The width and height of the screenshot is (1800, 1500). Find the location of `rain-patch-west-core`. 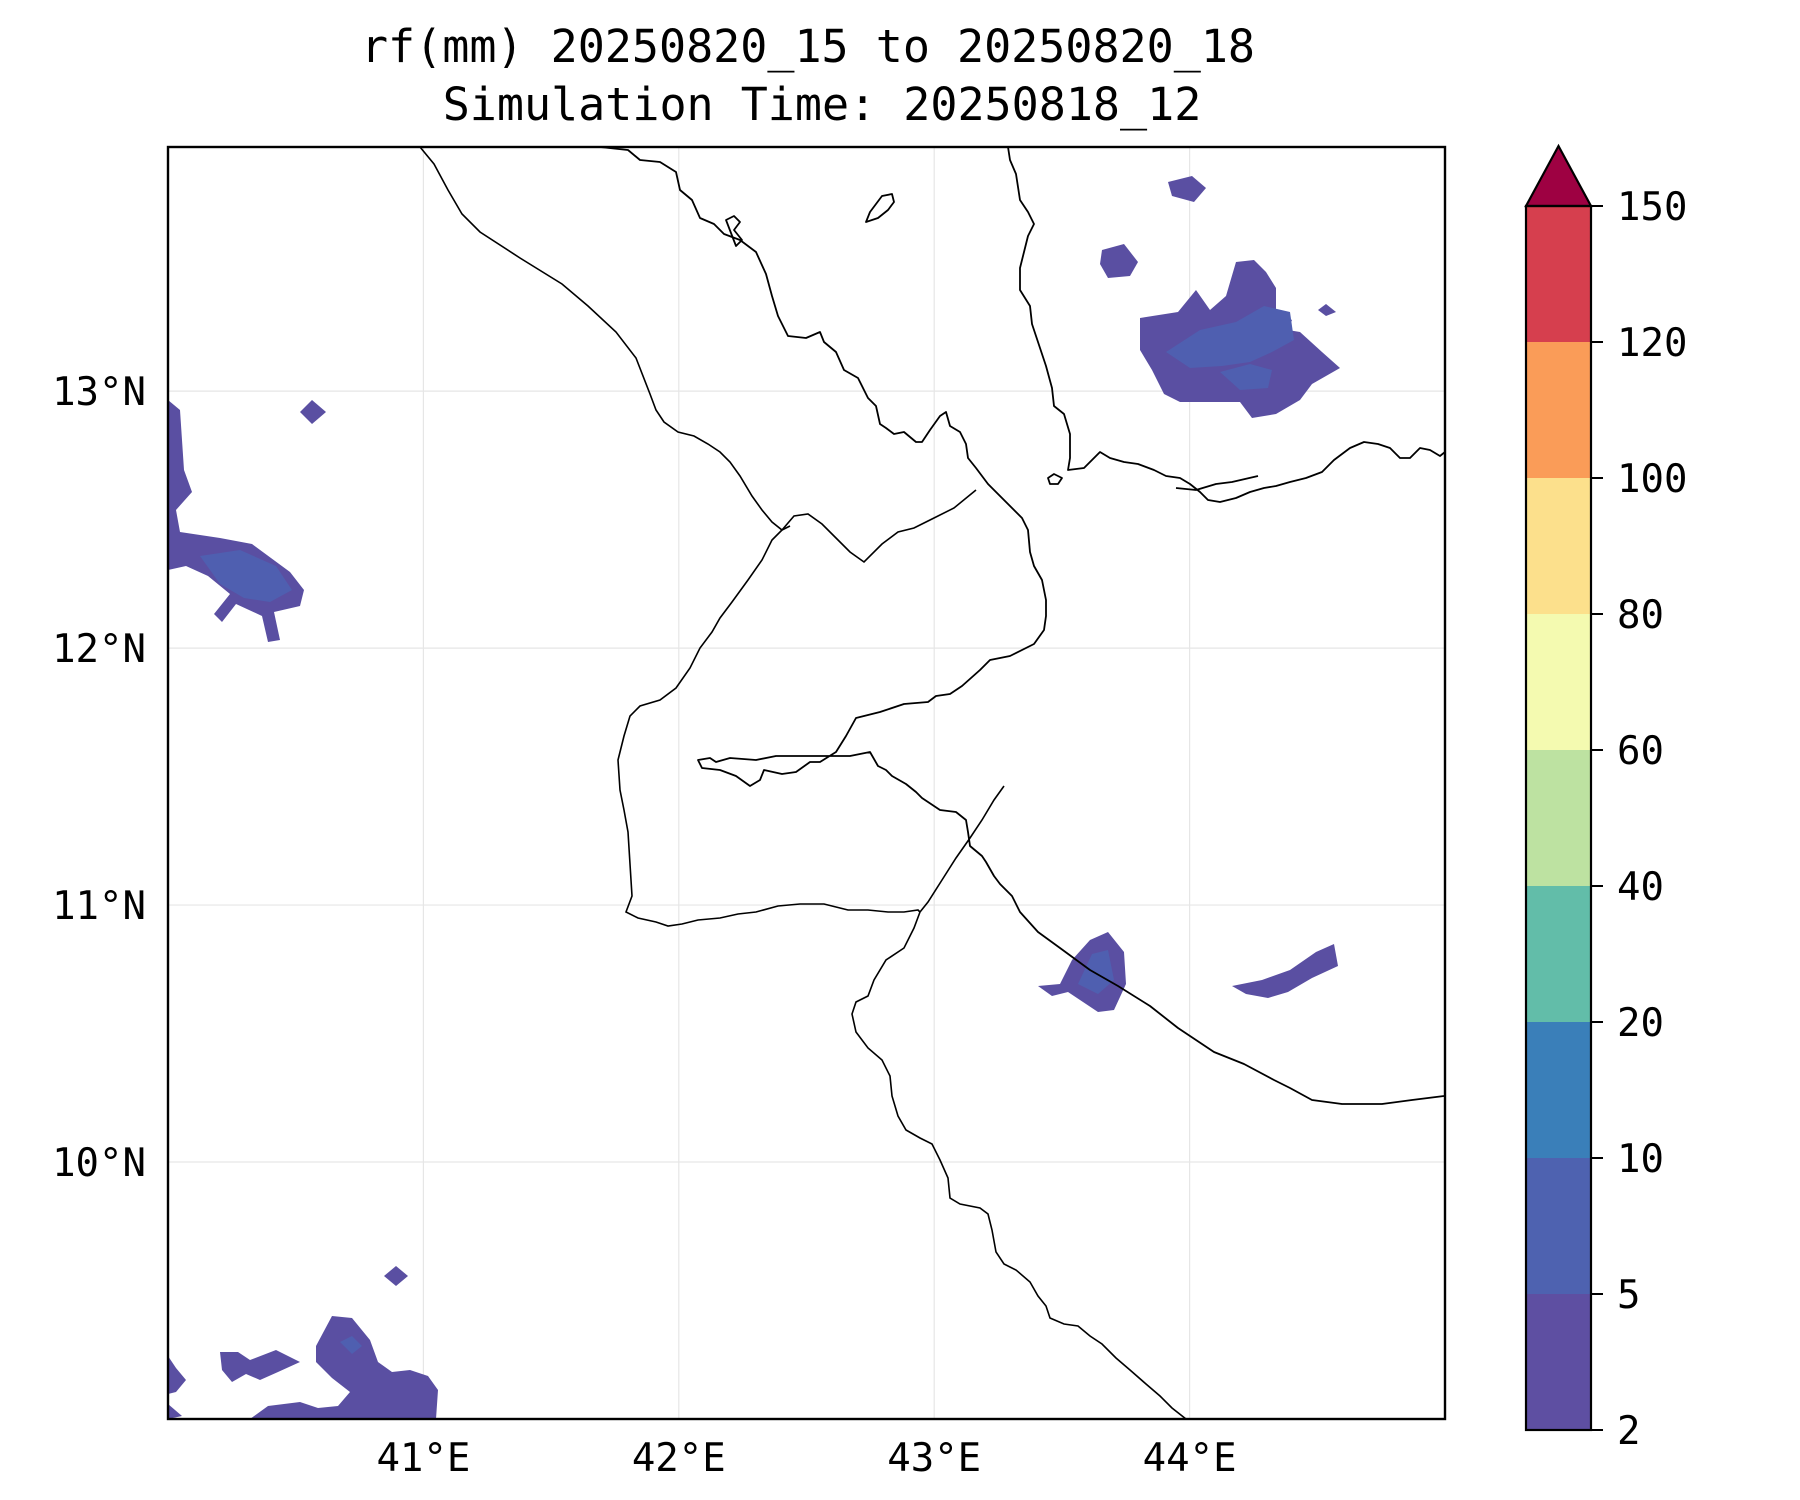

rain-patch-west-core is located at coordinates (246, 576).